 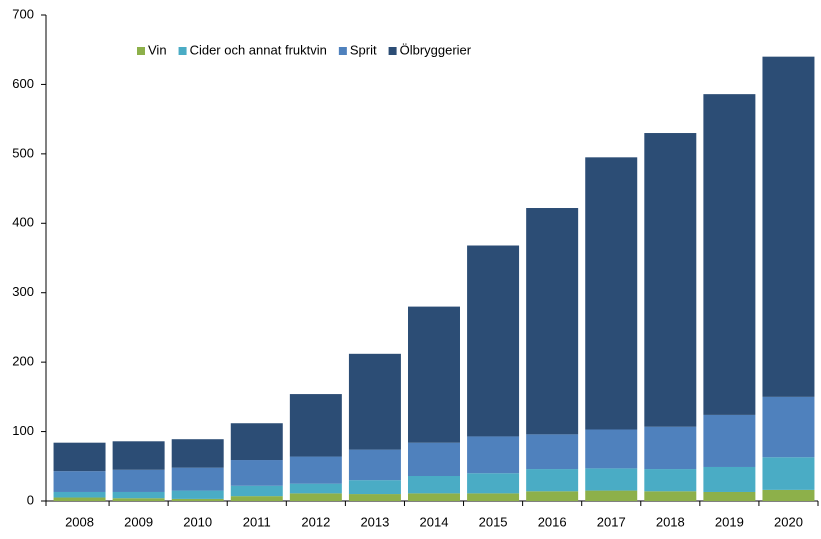 What do you see at coordinates (157, 49) in the screenshot?
I see `legend-label: Vin` at bounding box center [157, 49].